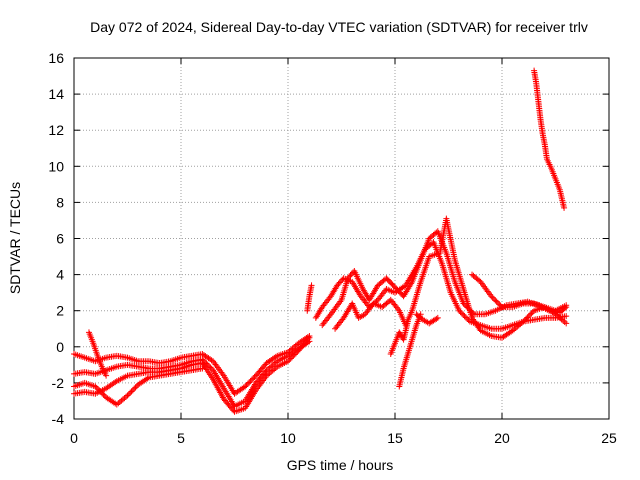  What do you see at coordinates (60, 239) in the screenshot?
I see `y-tick-label: 6` at bounding box center [60, 239].